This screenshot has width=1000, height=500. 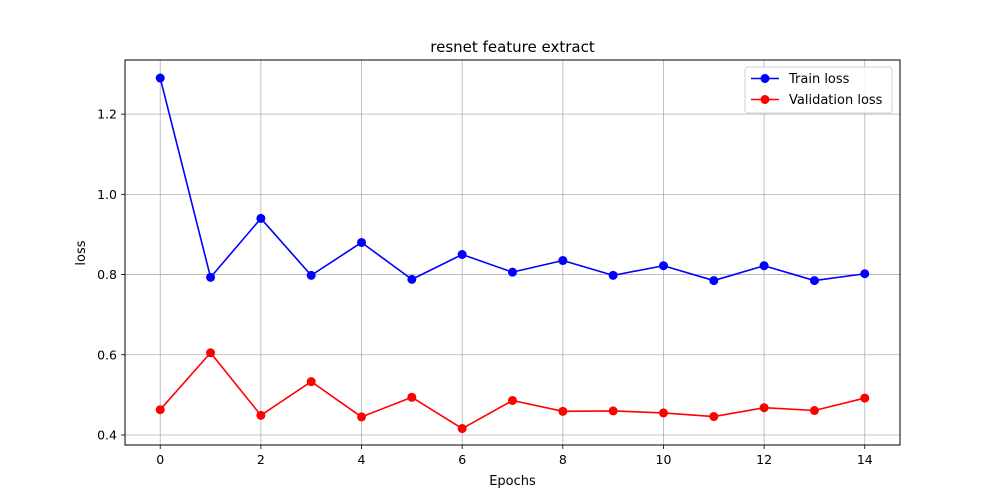 I want to click on legend-box, so click(x=818, y=90).